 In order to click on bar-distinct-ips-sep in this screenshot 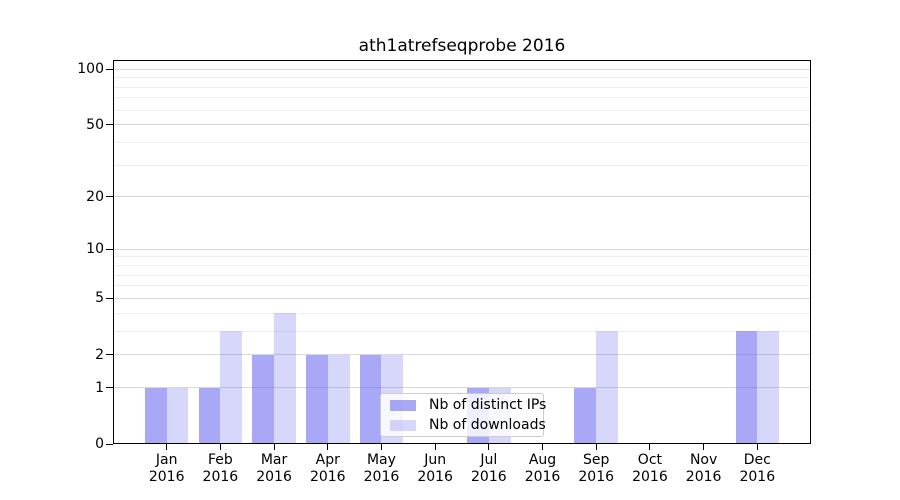, I will do `click(585, 415)`.